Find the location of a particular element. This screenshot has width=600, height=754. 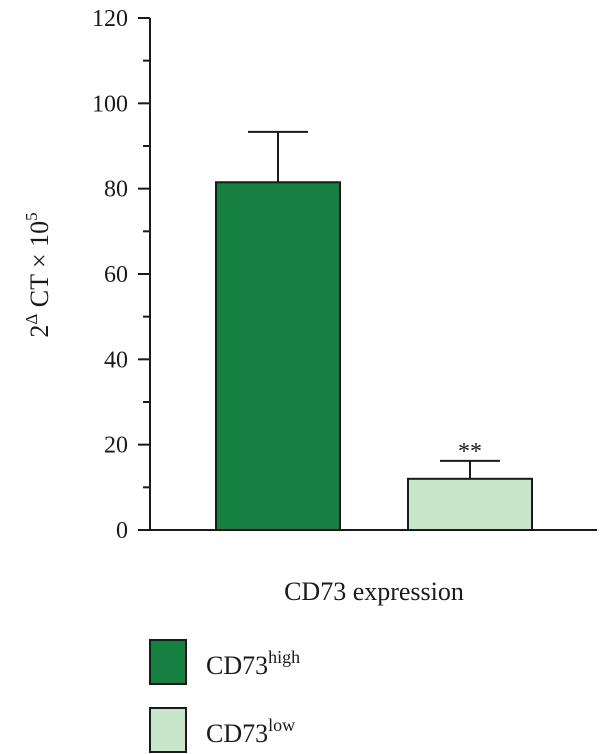

y-tick-label: 120 is located at coordinates (110, 19).